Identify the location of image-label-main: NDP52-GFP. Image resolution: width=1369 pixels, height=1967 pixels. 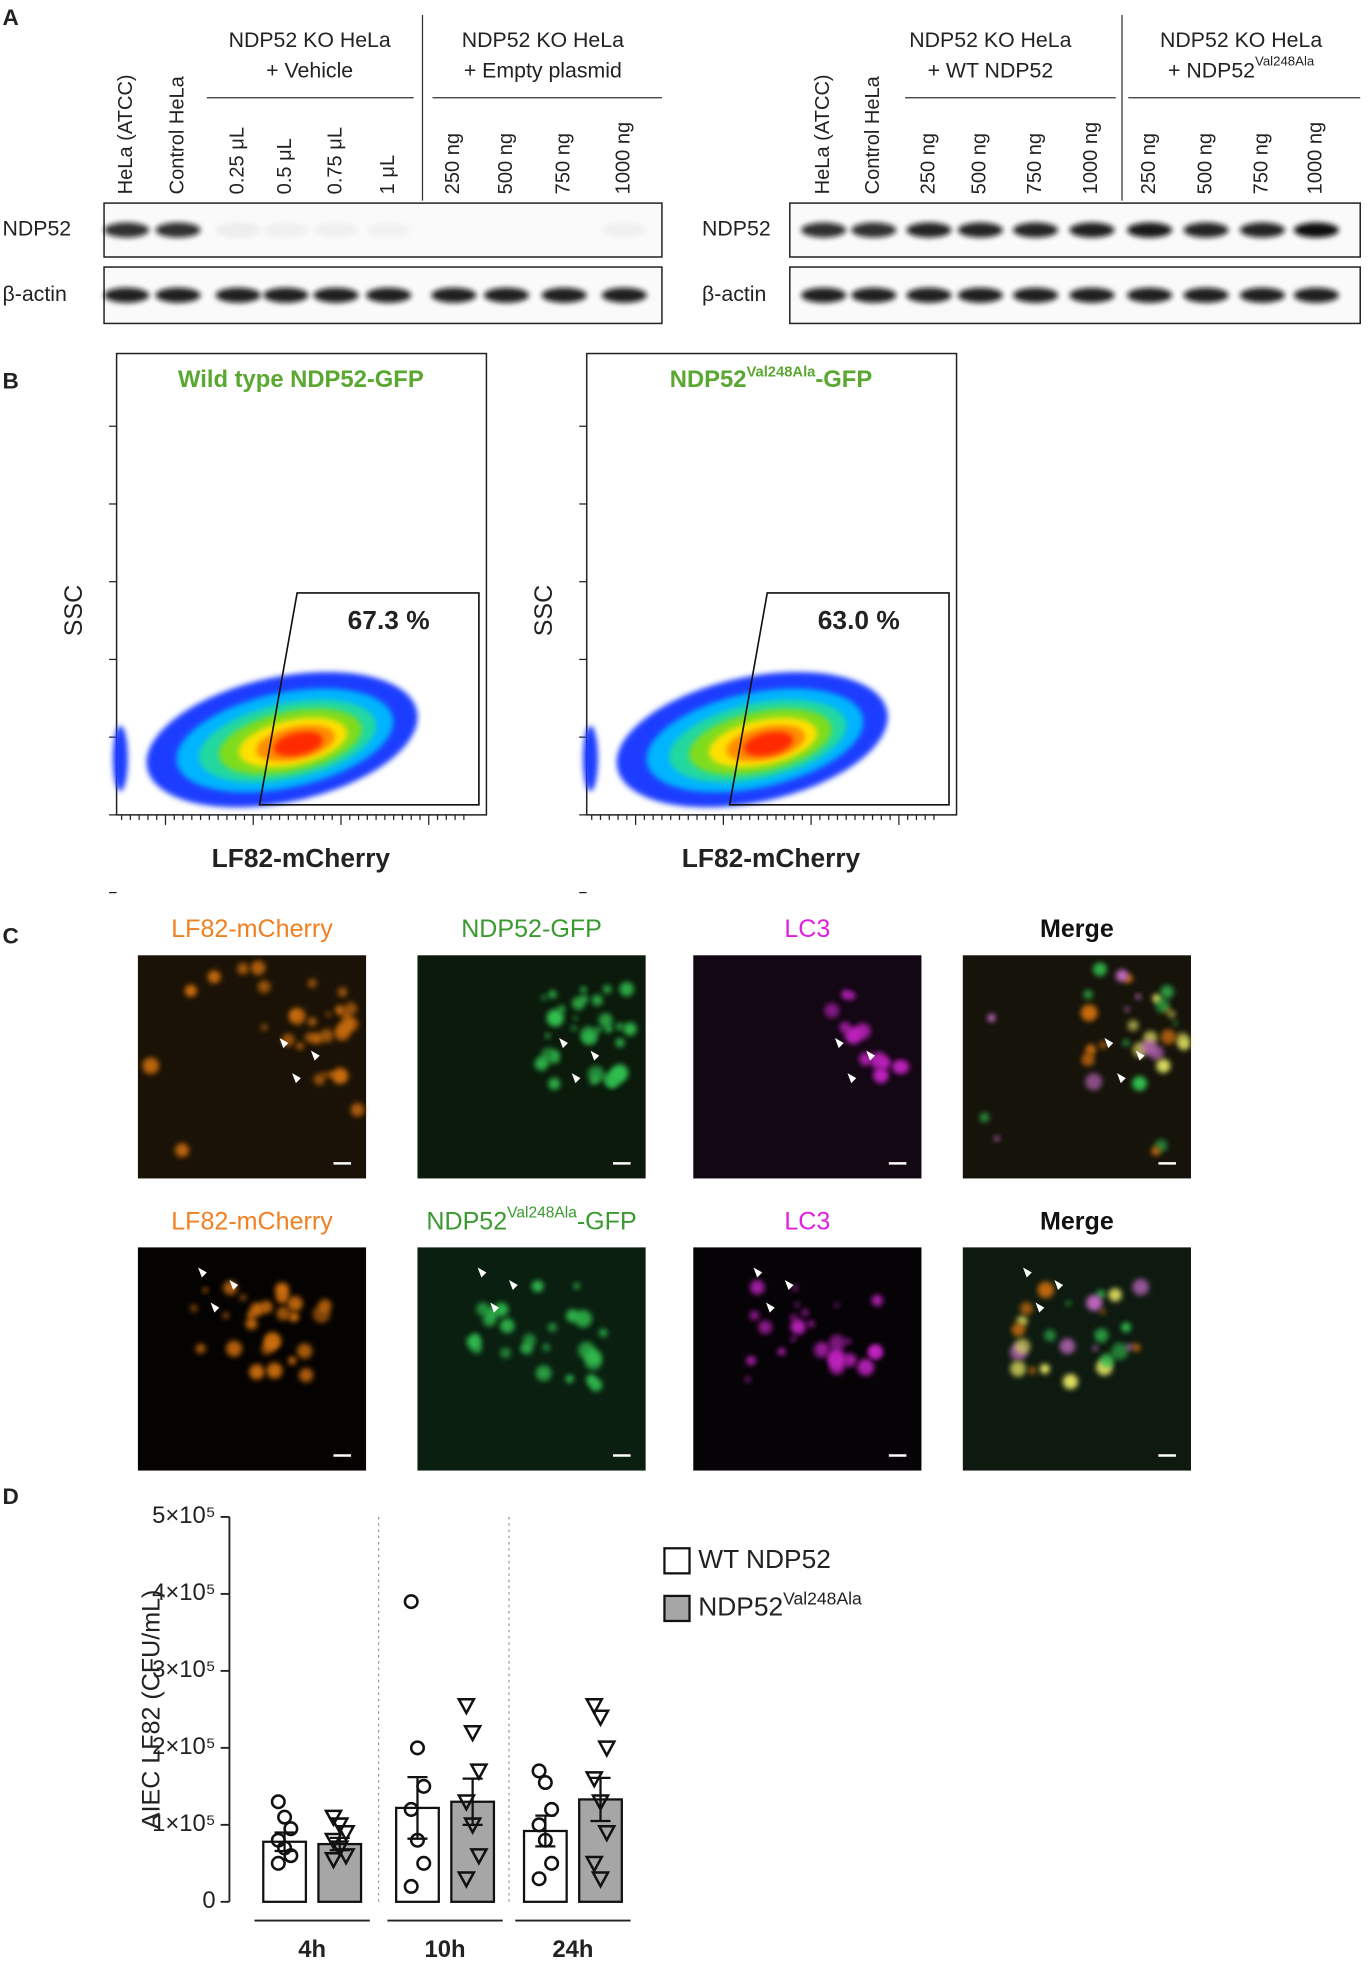
(531, 929).